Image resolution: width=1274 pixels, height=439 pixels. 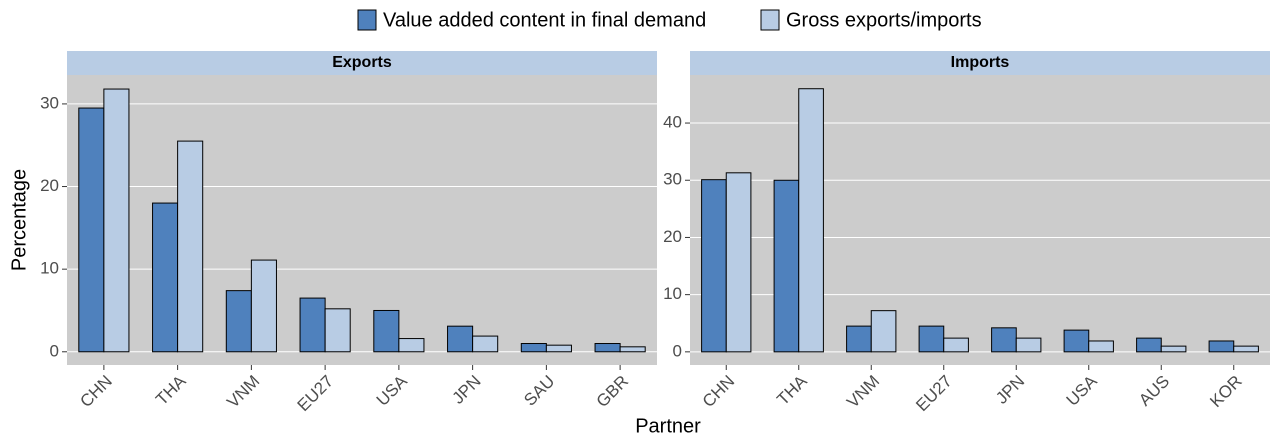 I want to click on legend-label: Gross exports/imports, so click(x=884, y=20).